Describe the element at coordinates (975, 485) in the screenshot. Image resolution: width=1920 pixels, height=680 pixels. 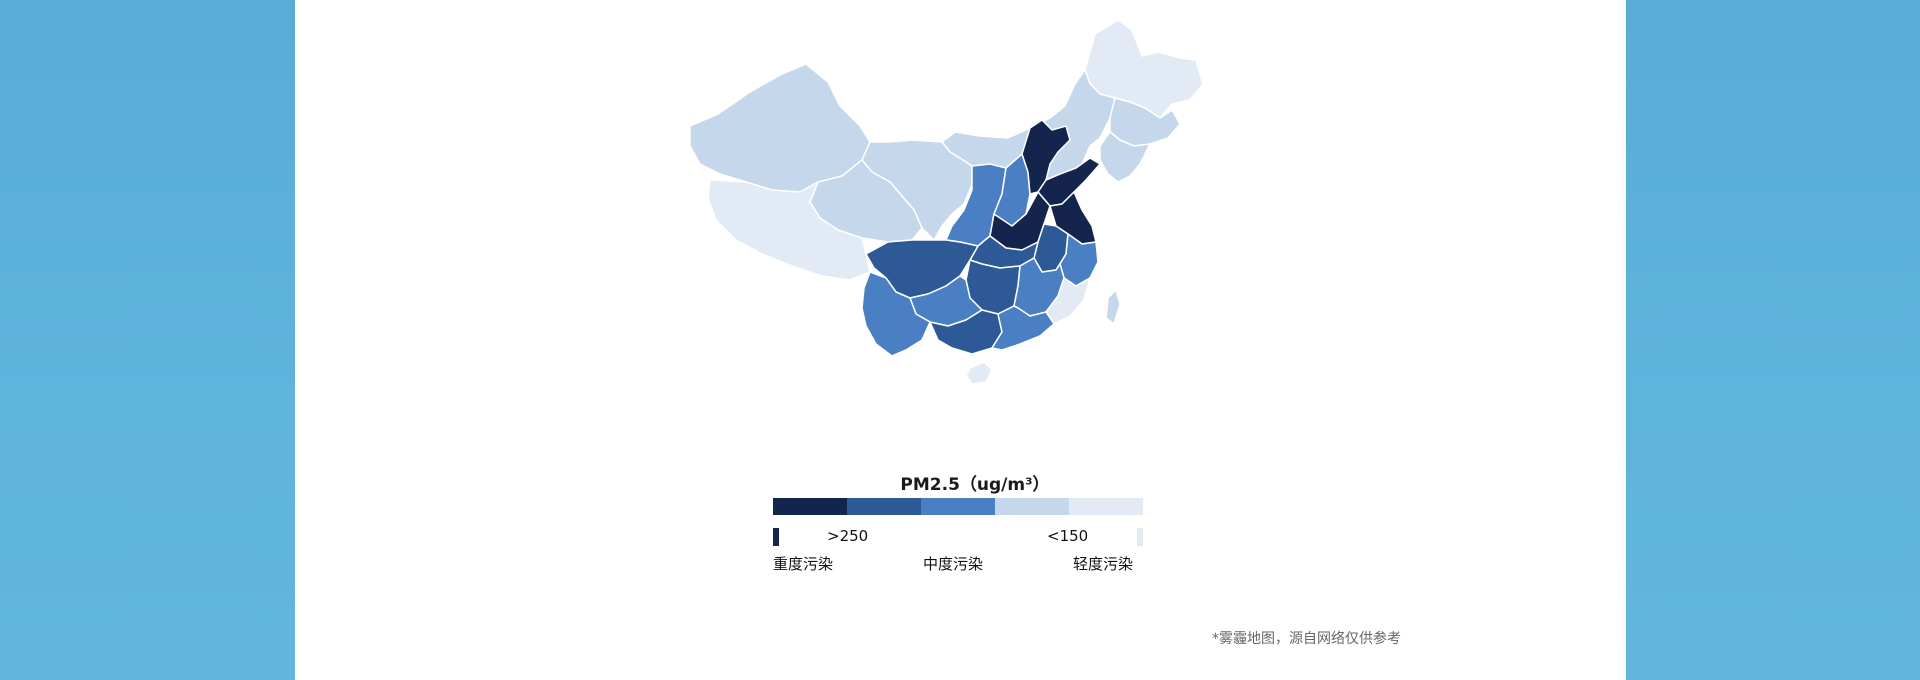
I see `legend-title: PM2.5（ug/m³）` at that location.